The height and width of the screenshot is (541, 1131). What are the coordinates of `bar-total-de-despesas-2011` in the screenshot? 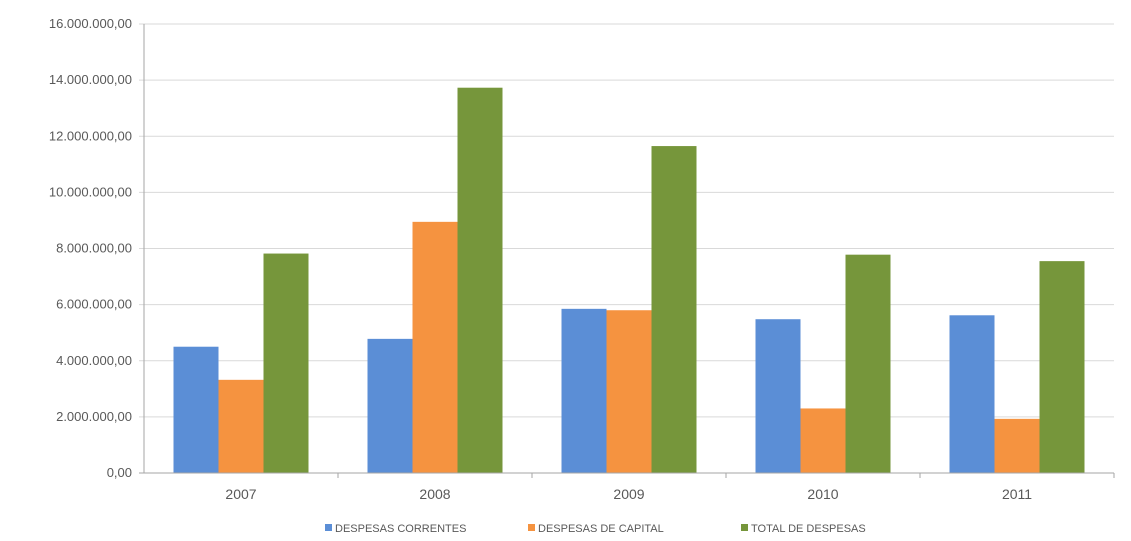 It's located at (1062, 367).